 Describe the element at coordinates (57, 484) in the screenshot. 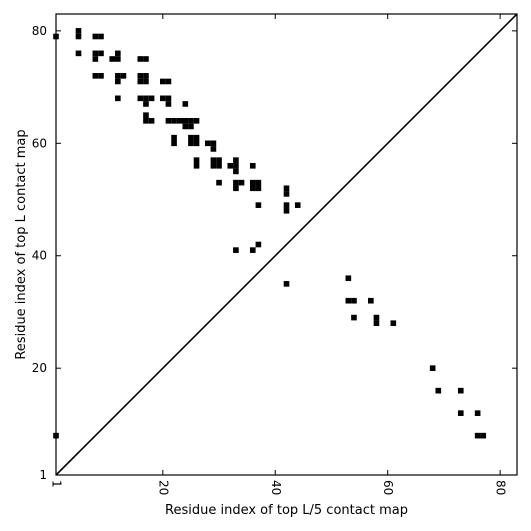

I see `x-tick-label: 1` at that location.